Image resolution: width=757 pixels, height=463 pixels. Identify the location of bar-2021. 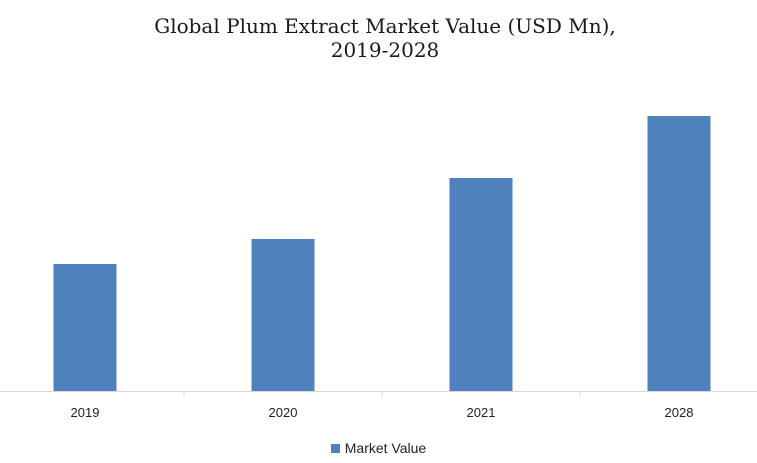
(481, 284).